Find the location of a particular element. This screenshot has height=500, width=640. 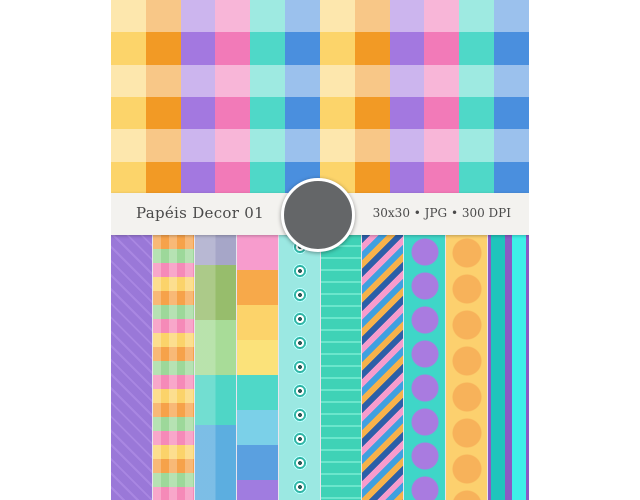

paper-strip-teal-eye-dots is located at coordinates (299, 367).